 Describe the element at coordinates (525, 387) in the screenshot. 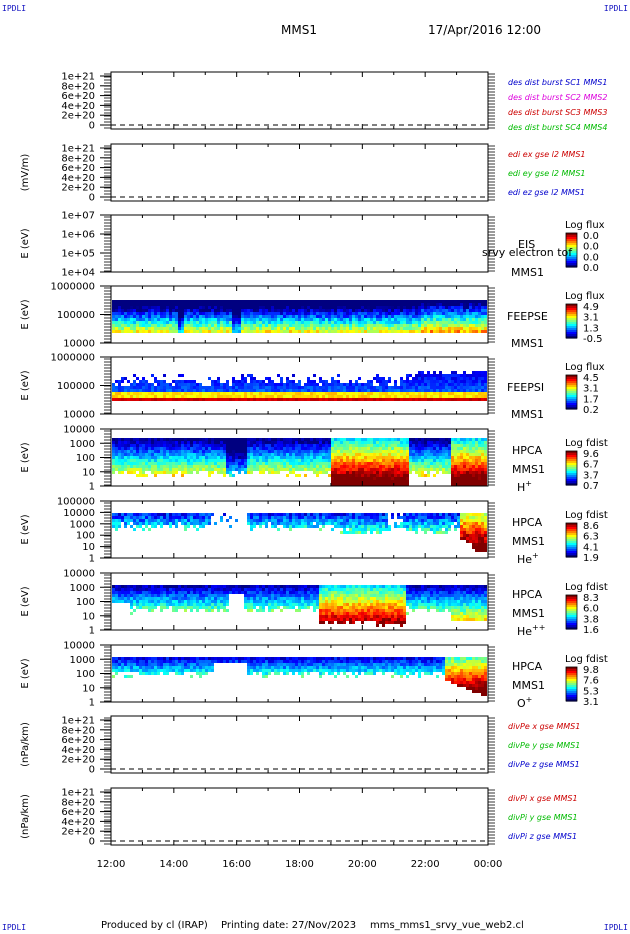

I see `instrument-label: FEEPSI` at that location.